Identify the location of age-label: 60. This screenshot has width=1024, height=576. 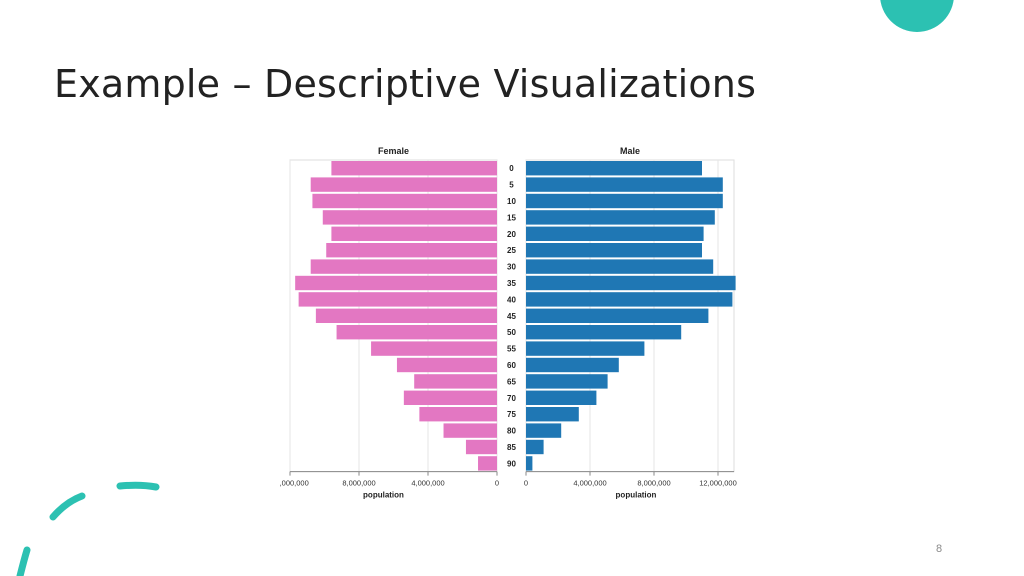
(511, 365).